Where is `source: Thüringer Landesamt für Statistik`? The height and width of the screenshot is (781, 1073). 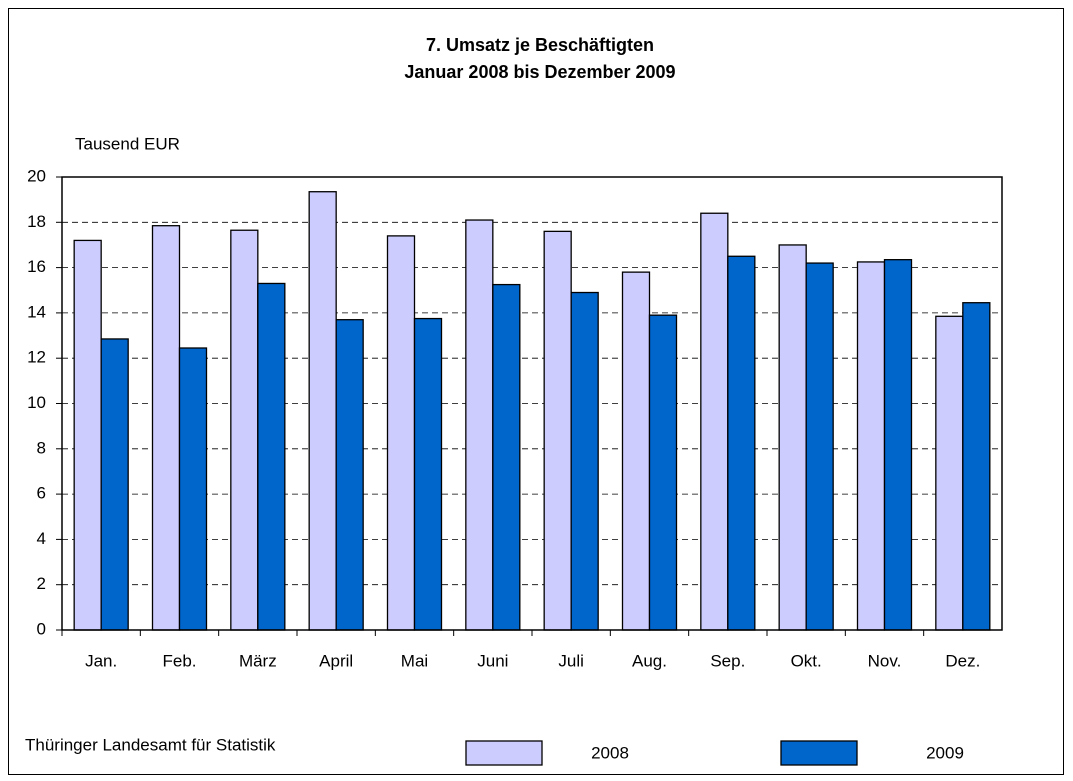 source: Thüringer Landesamt für Statistik is located at coordinates (150, 744).